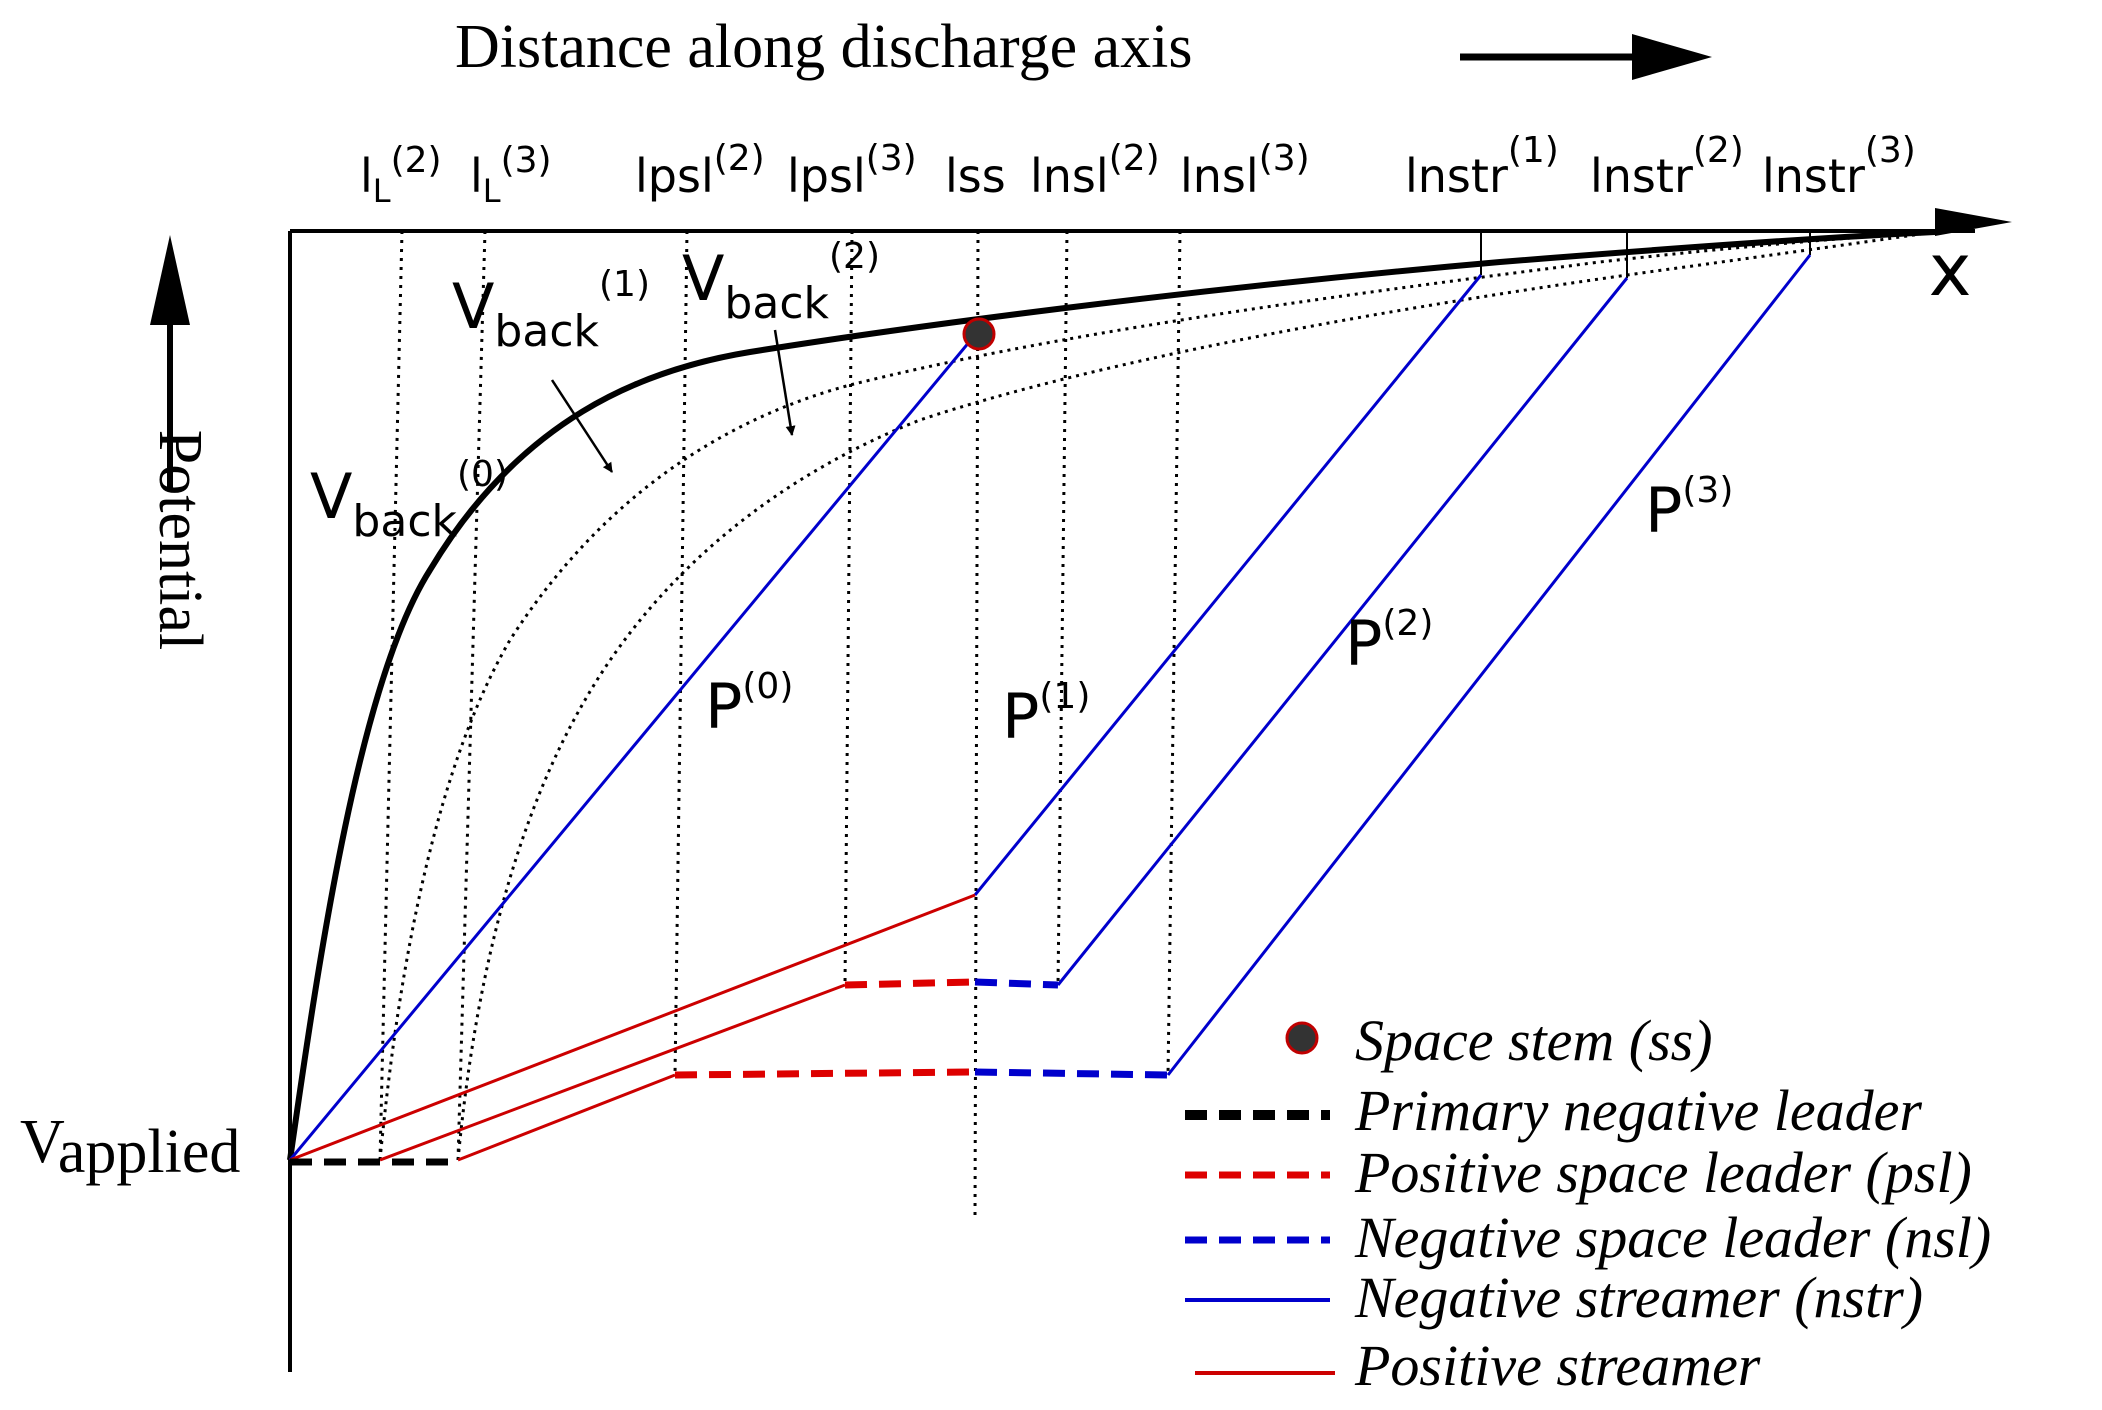  What do you see at coordinates (130, 1147) in the screenshot?
I see `v-applied-label: Vapplied` at bounding box center [130, 1147].